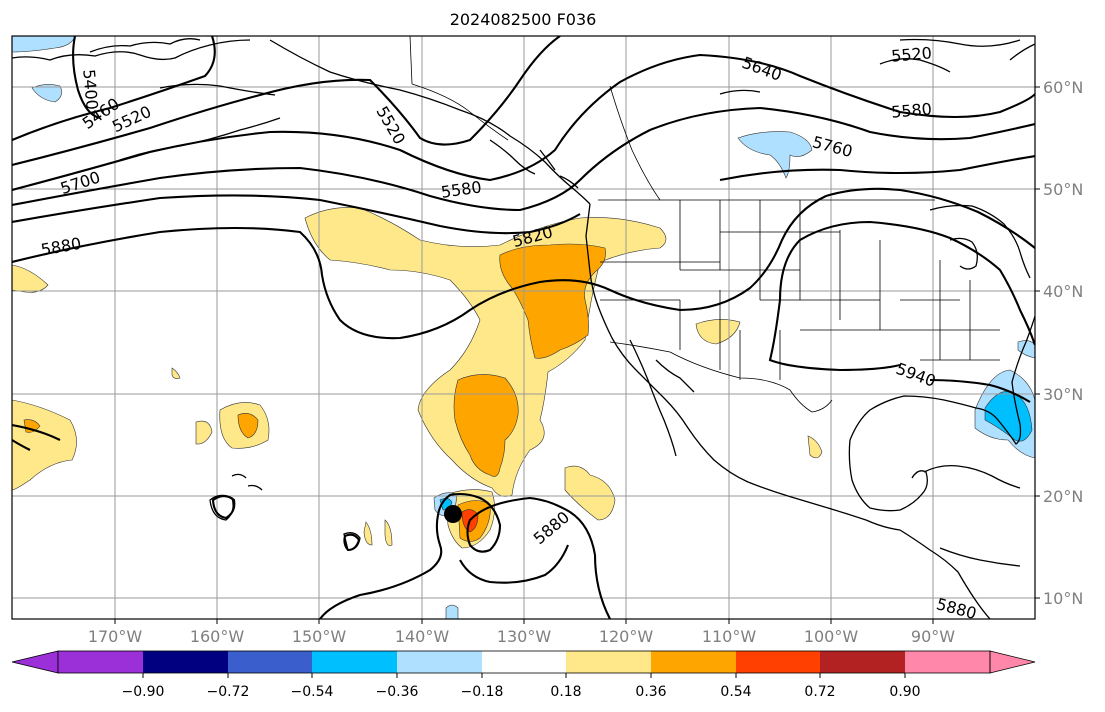 The width and height of the screenshot is (1105, 712). I want to click on contour-label: 5520, so click(911, 54).